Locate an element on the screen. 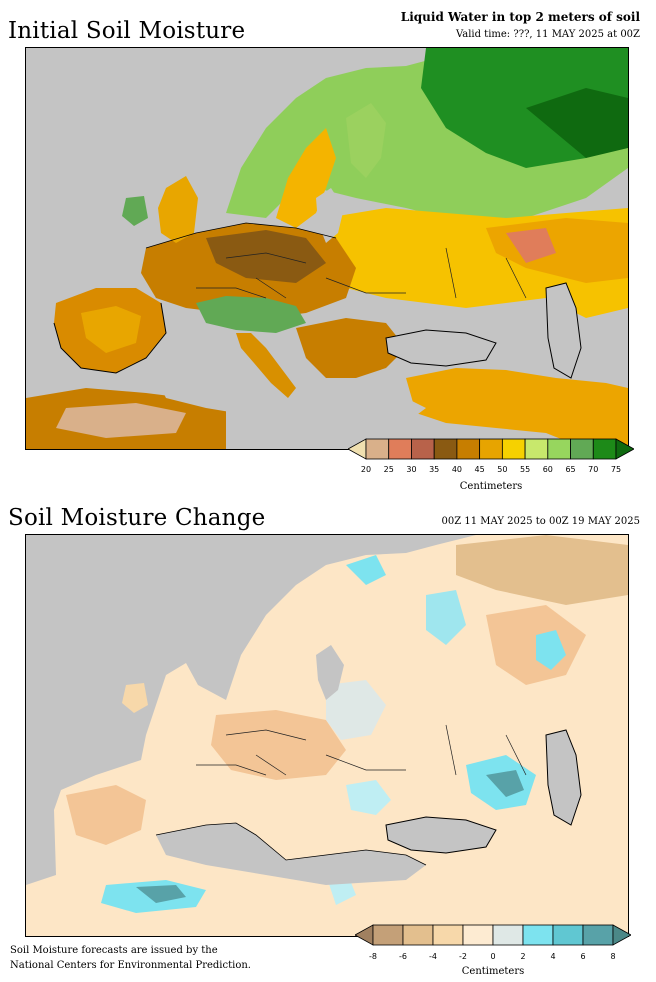 This screenshot has height=982, width=656. moisture-change-colorbar-graphic is located at coordinates (493, 935).